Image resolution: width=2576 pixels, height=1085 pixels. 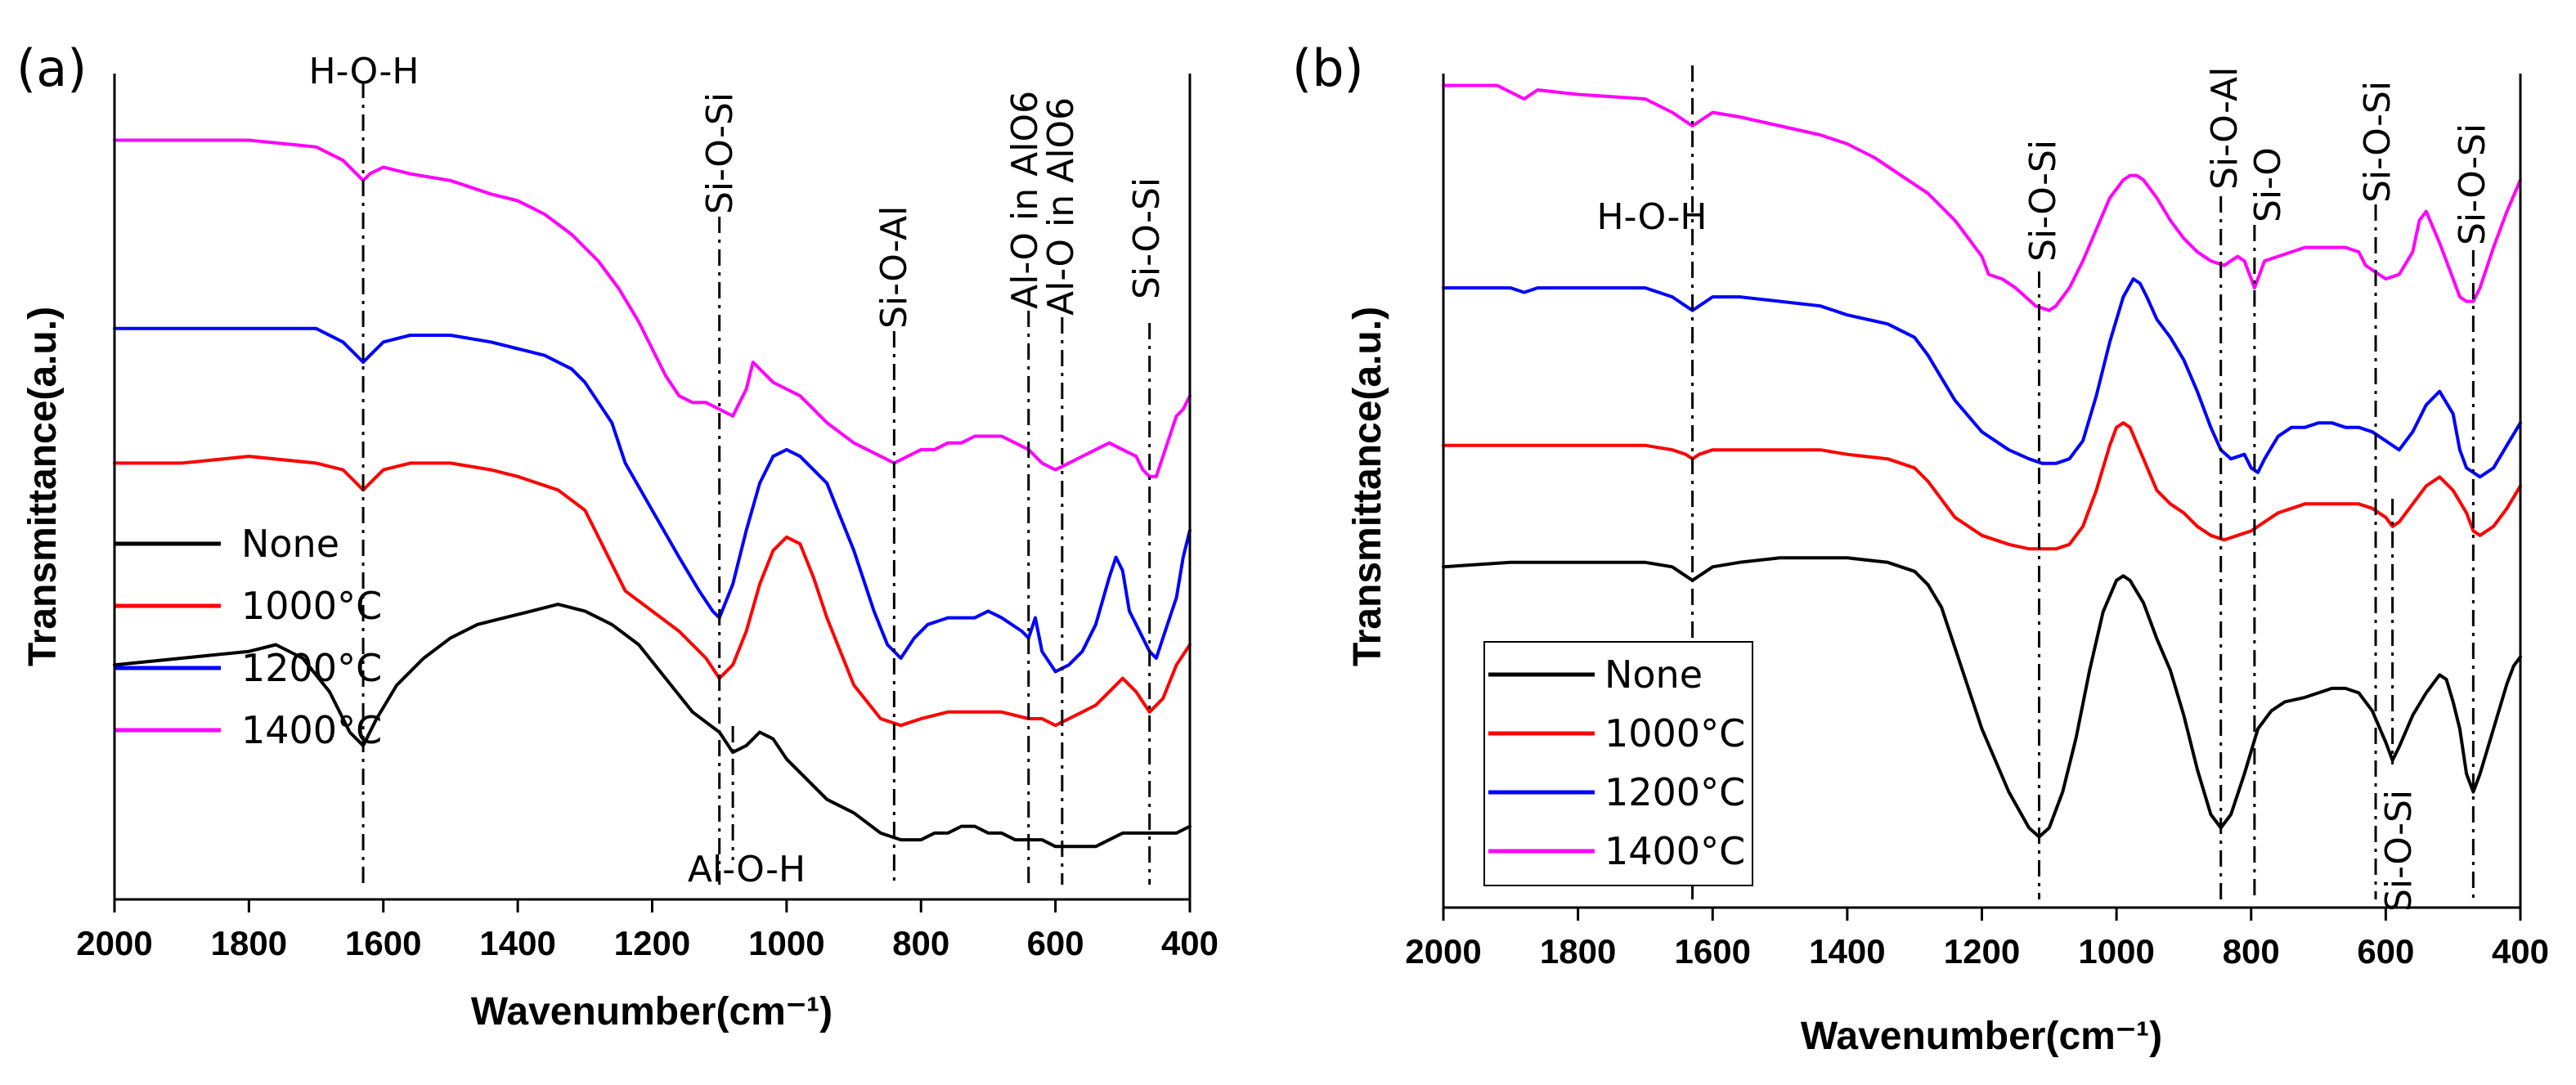 What do you see at coordinates (51, 68) in the screenshot?
I see `panel-a-label: (a)` at bounding box center [51, 68].